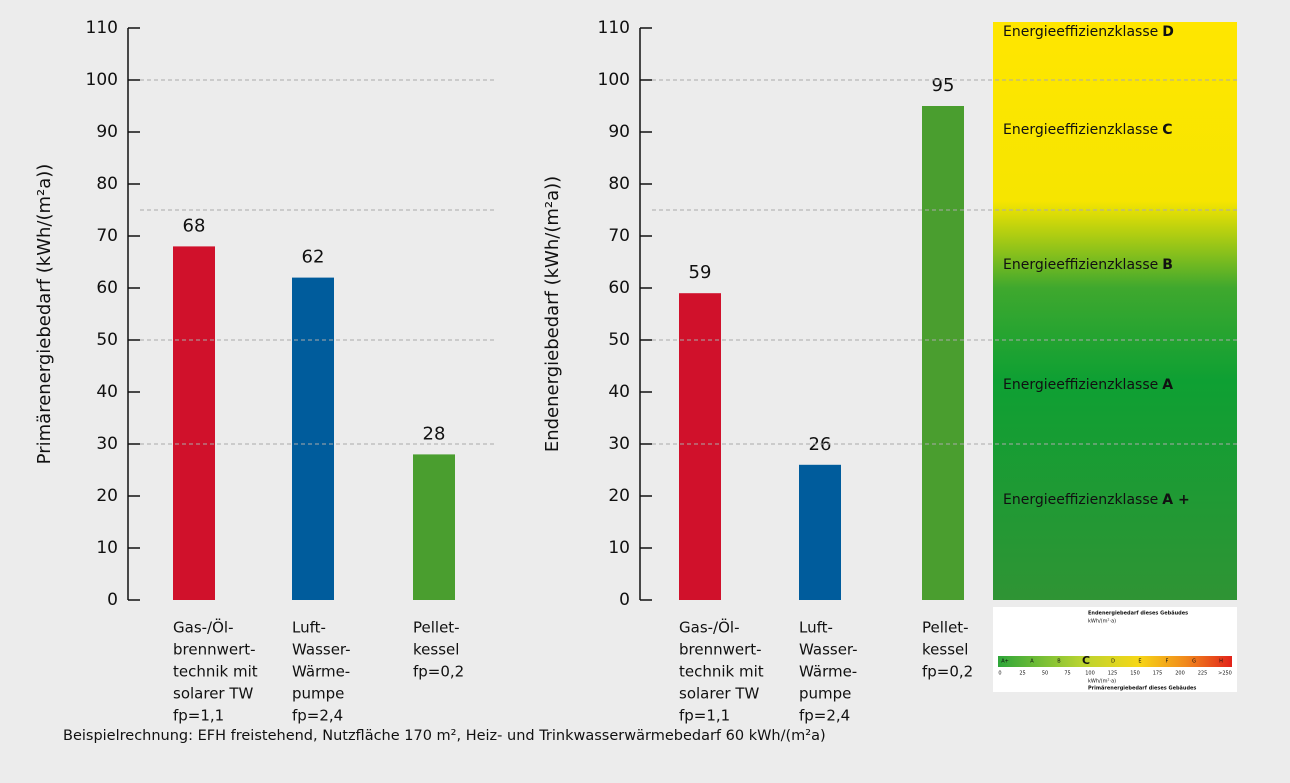 This screenshot has height=783, width=1290. I want to click on energy-class-label: Energieeffizienzklasse B, so click(1088, 265).